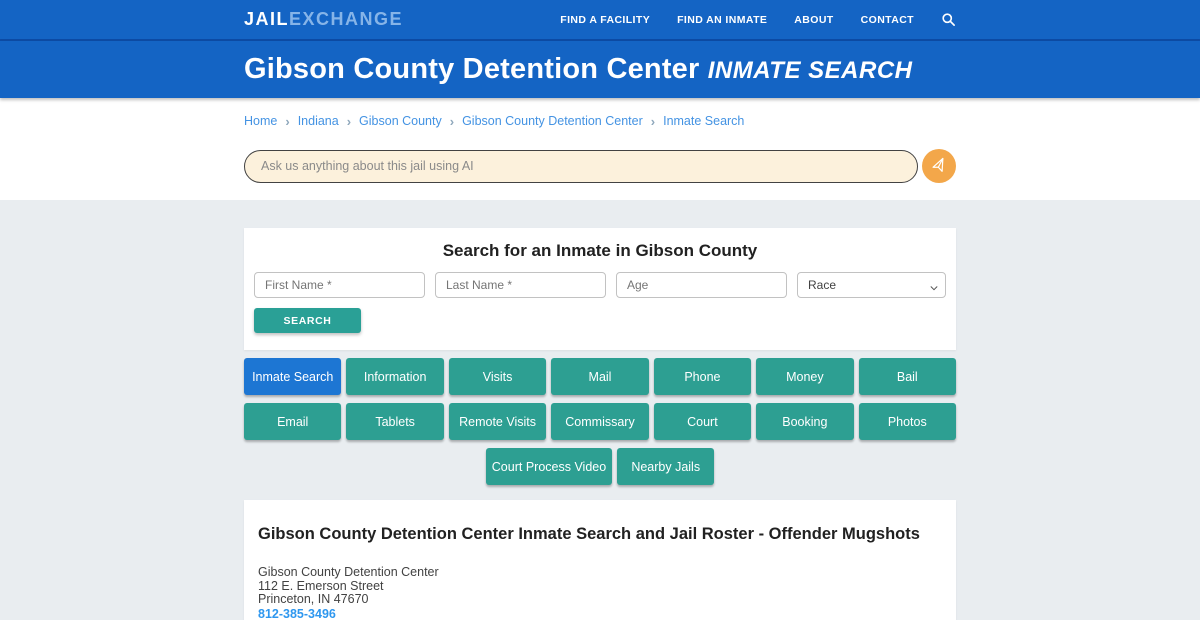 The width and height of the screenshot is (1200, 620). What do you see at coordinates (346, 19) in the screenshot?
I see `logo-part-exchange: EXCHANGE` at bounding box center [346, 19].